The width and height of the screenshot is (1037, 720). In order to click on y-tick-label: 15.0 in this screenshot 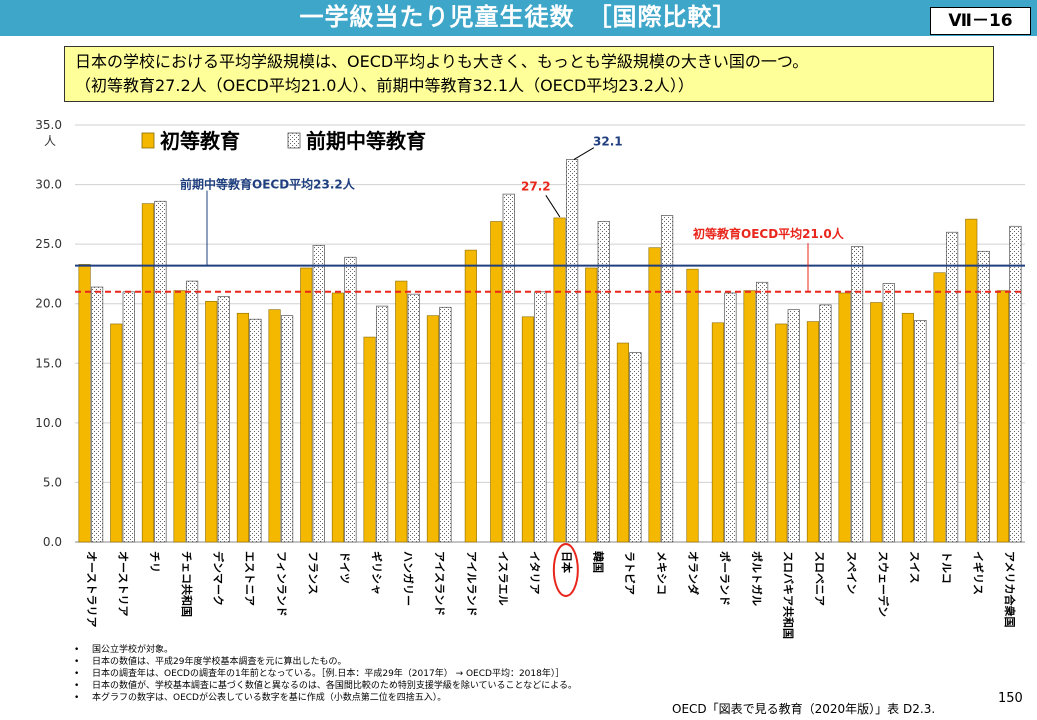, I will do `click(48, 363)`.